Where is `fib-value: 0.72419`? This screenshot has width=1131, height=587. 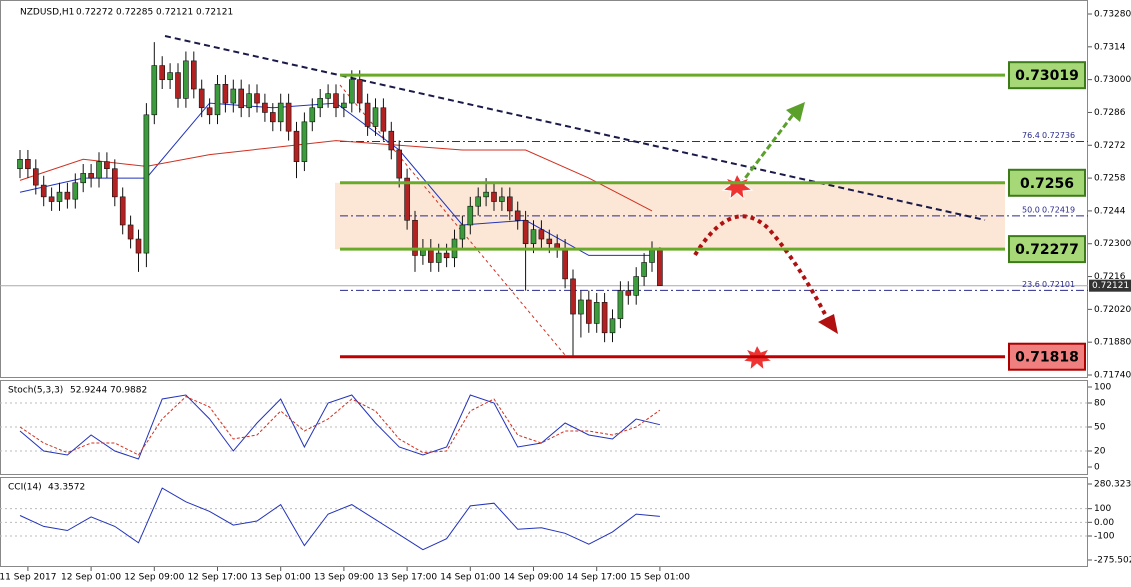 fib-value: 0.72419 is located at coordinates (1058, 209).